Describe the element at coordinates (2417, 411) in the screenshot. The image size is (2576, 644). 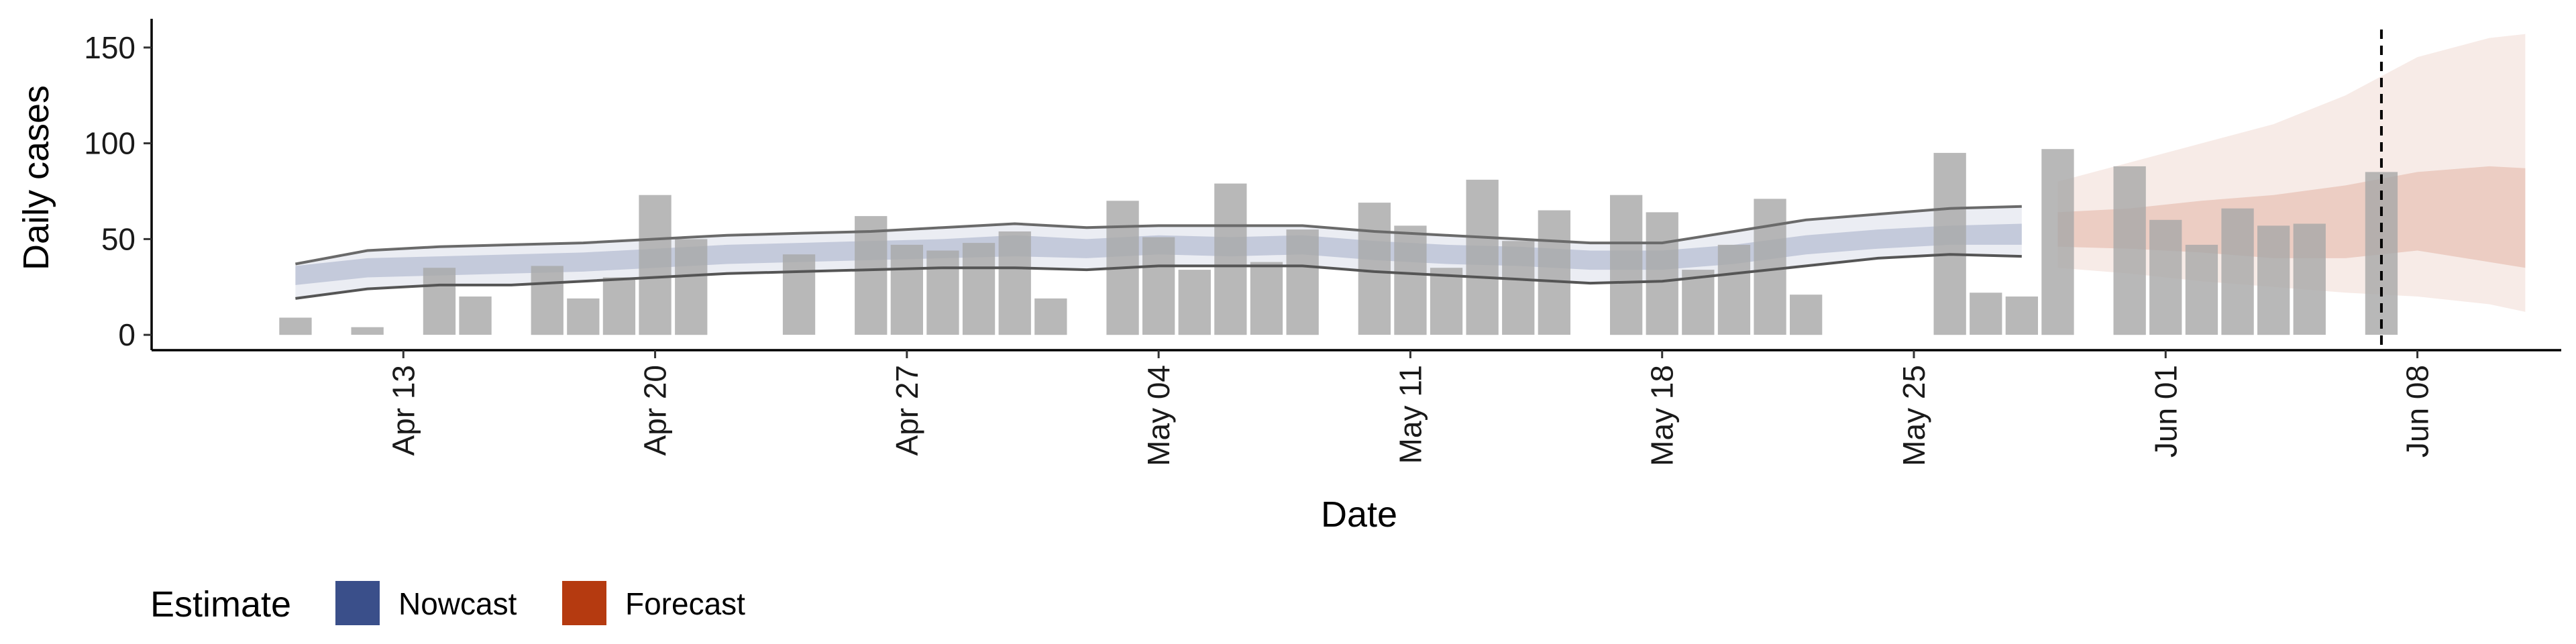
I see `x-tick-label: Jun 08` at that location.